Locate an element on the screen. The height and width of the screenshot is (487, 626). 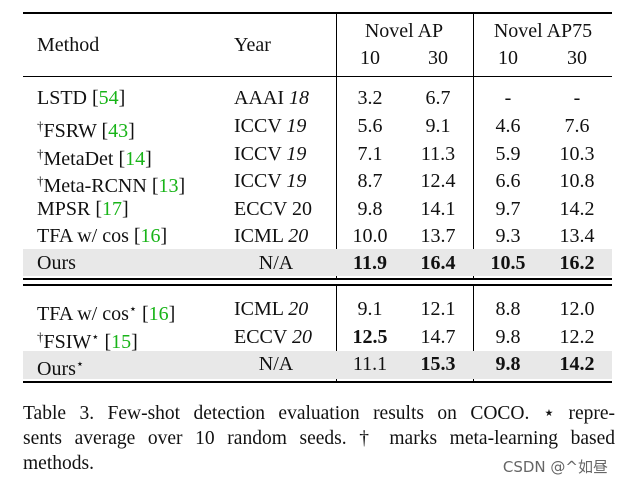
value-cell: 11.9 is located at coordinates (370, 263).